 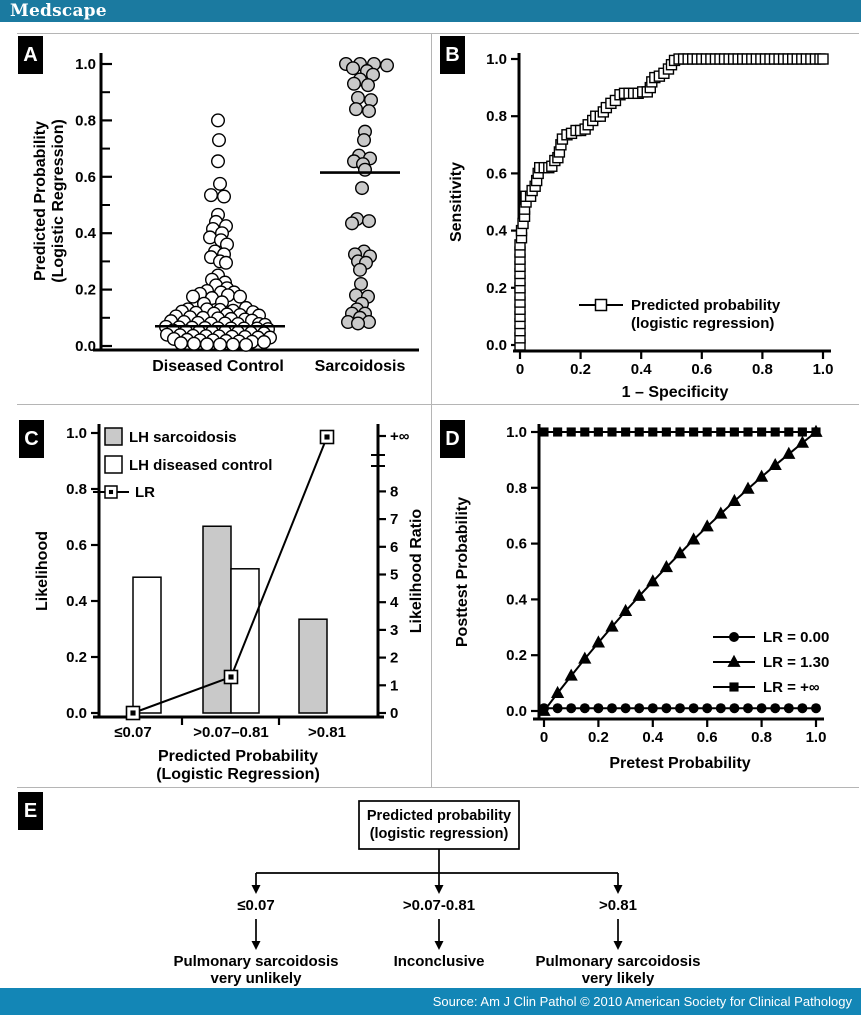 I want to click on panel-c-letter: C, so click(x=31, y=439).